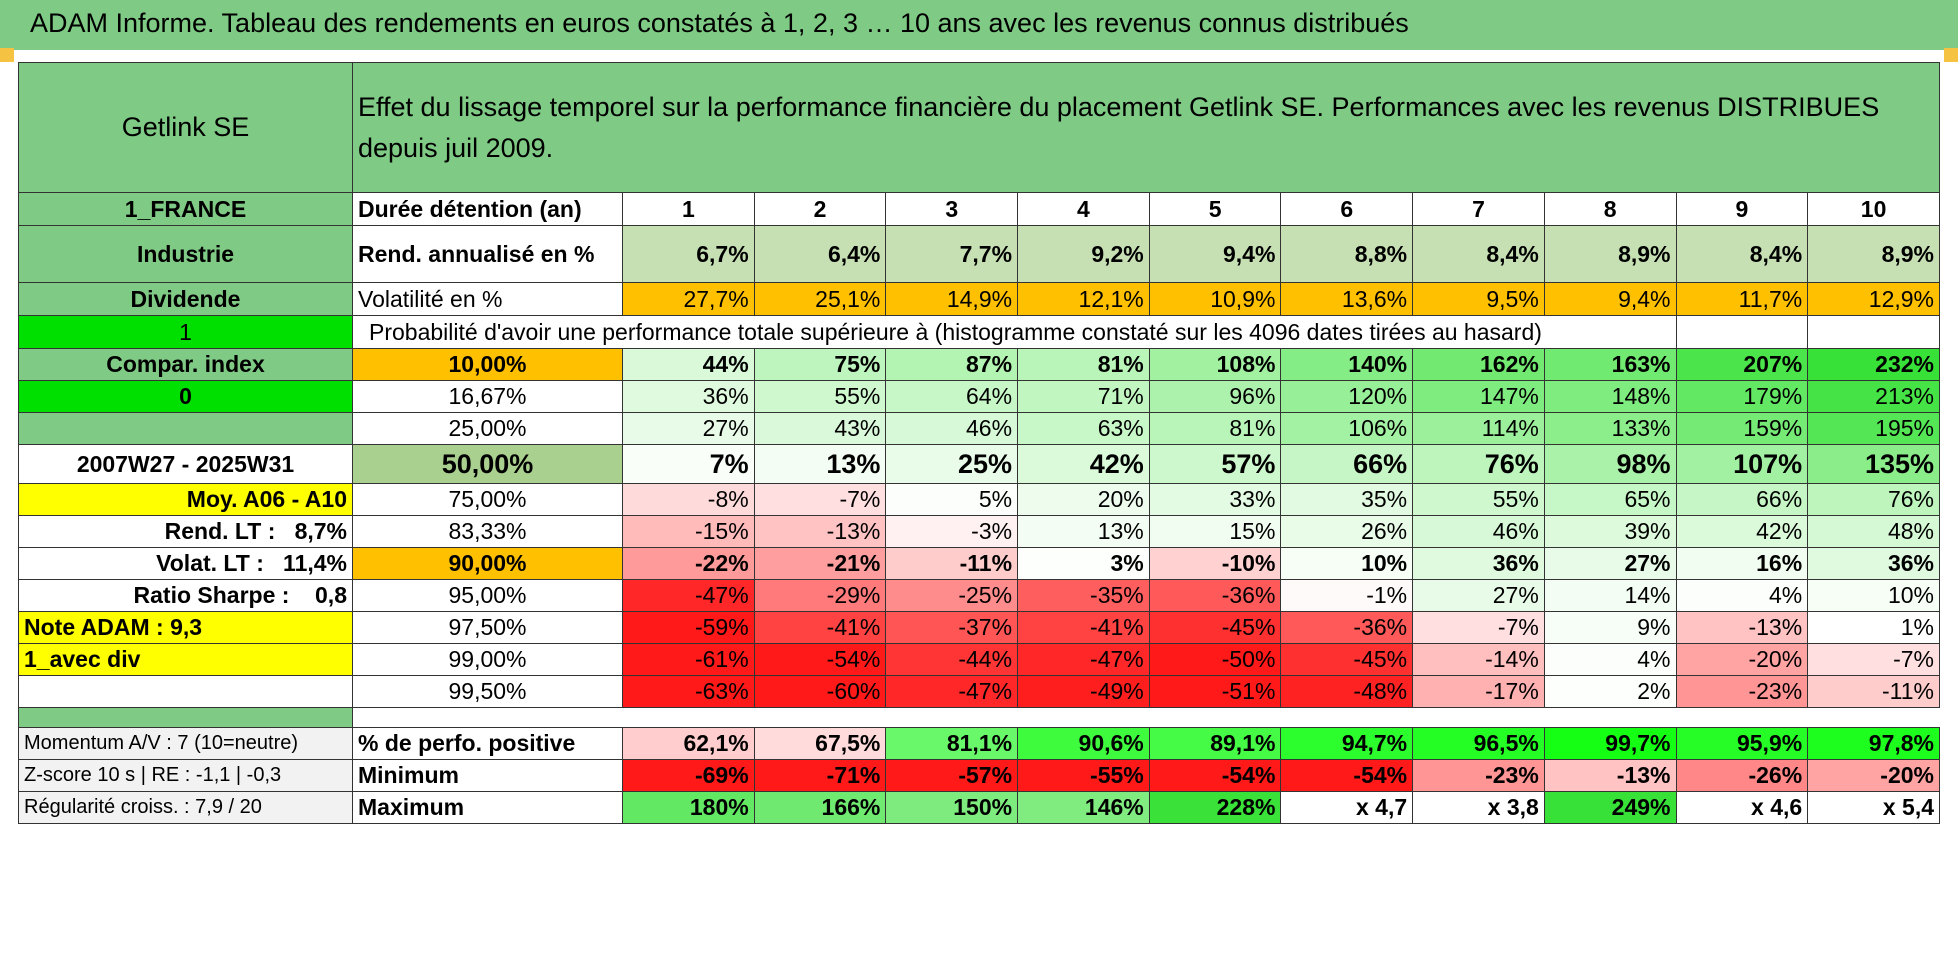  I want to click on probability-value: -22%, so click(688, 563).